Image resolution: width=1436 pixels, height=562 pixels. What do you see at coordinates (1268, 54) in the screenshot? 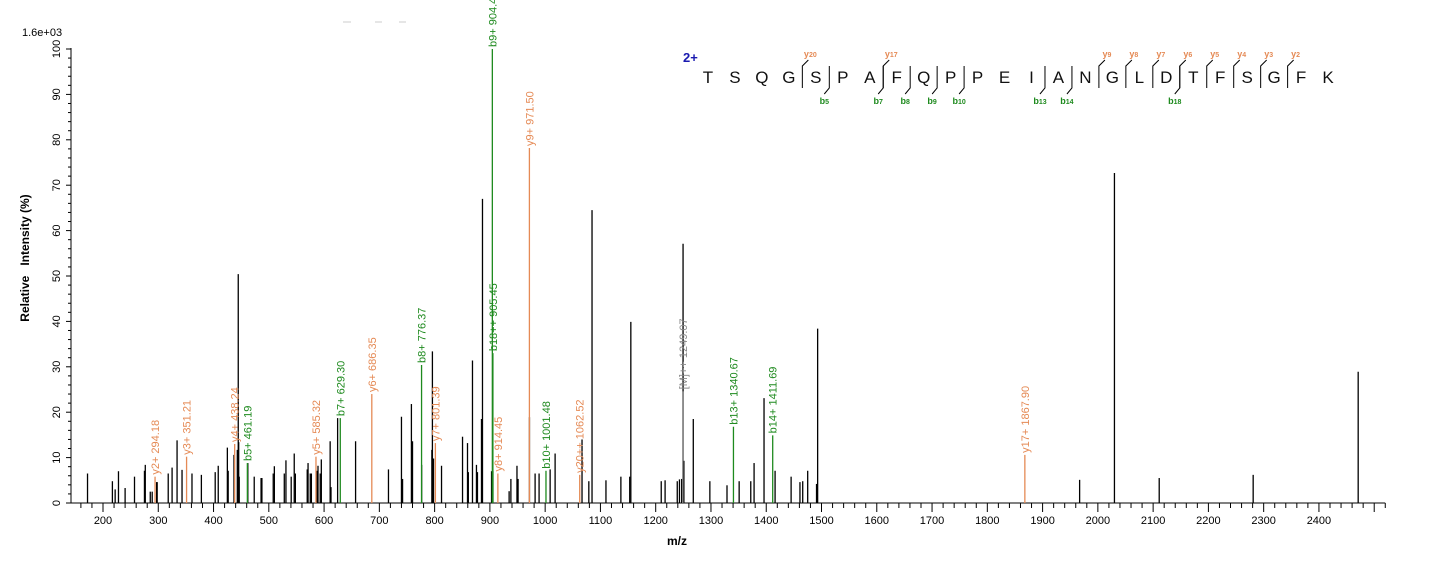
I see `y-fragment-label: y3` at bounding box center [1268, 54].